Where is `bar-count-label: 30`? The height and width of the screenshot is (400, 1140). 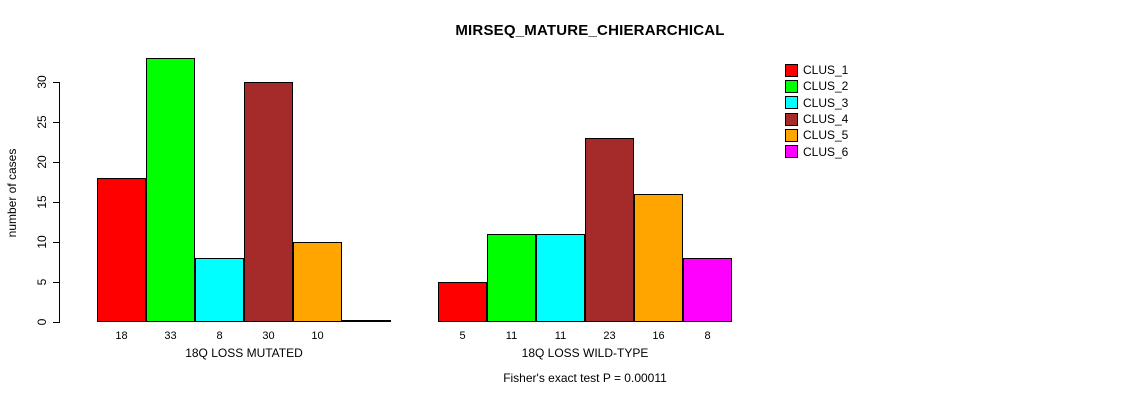
bar-count-label: 30 is located at coordinates (268, 336).